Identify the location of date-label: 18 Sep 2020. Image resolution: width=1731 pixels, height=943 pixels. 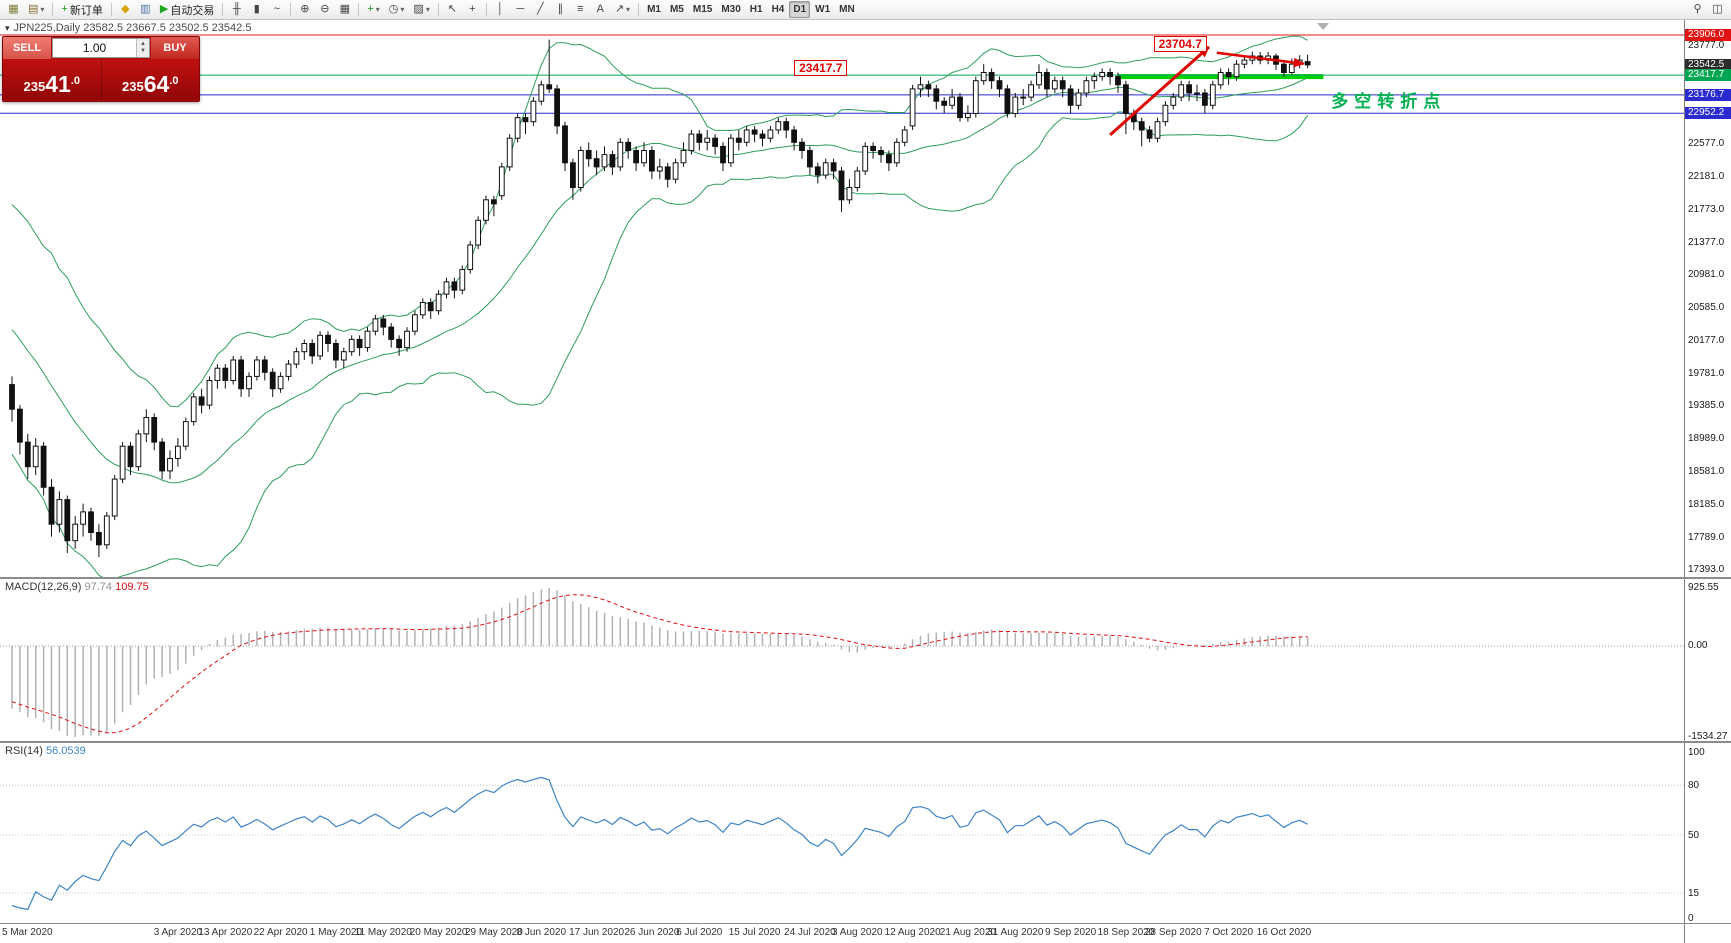
(1126, 932).